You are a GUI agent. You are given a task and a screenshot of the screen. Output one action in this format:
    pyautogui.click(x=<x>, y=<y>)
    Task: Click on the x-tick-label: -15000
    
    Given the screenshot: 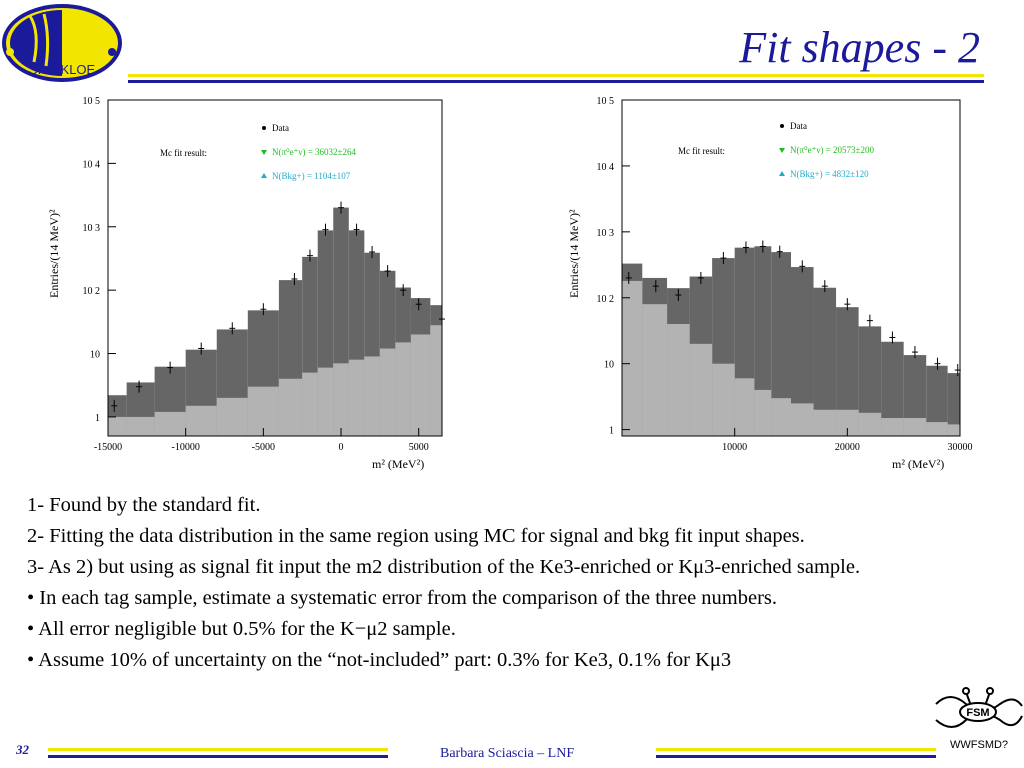 What is the action you would take?
    pyautogui.click(x=108, y=447)
    